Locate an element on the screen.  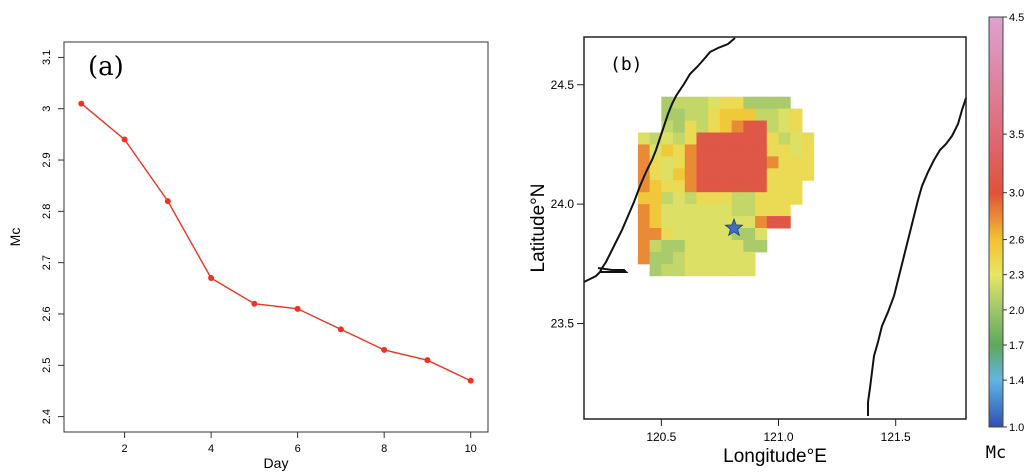
panel-b-x-tick-label: 121.0 is located at coordinates (778, 437).